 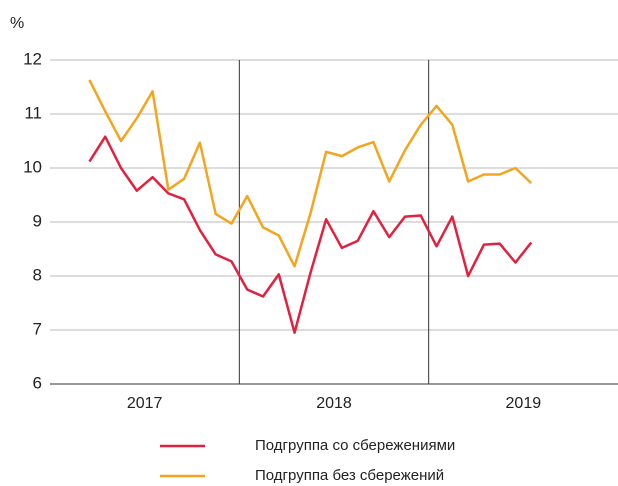 What do you see at coordinates (334, 403) in the screenshot?
I see `x-tick-label: 2018` at bounding box center [334, 403].